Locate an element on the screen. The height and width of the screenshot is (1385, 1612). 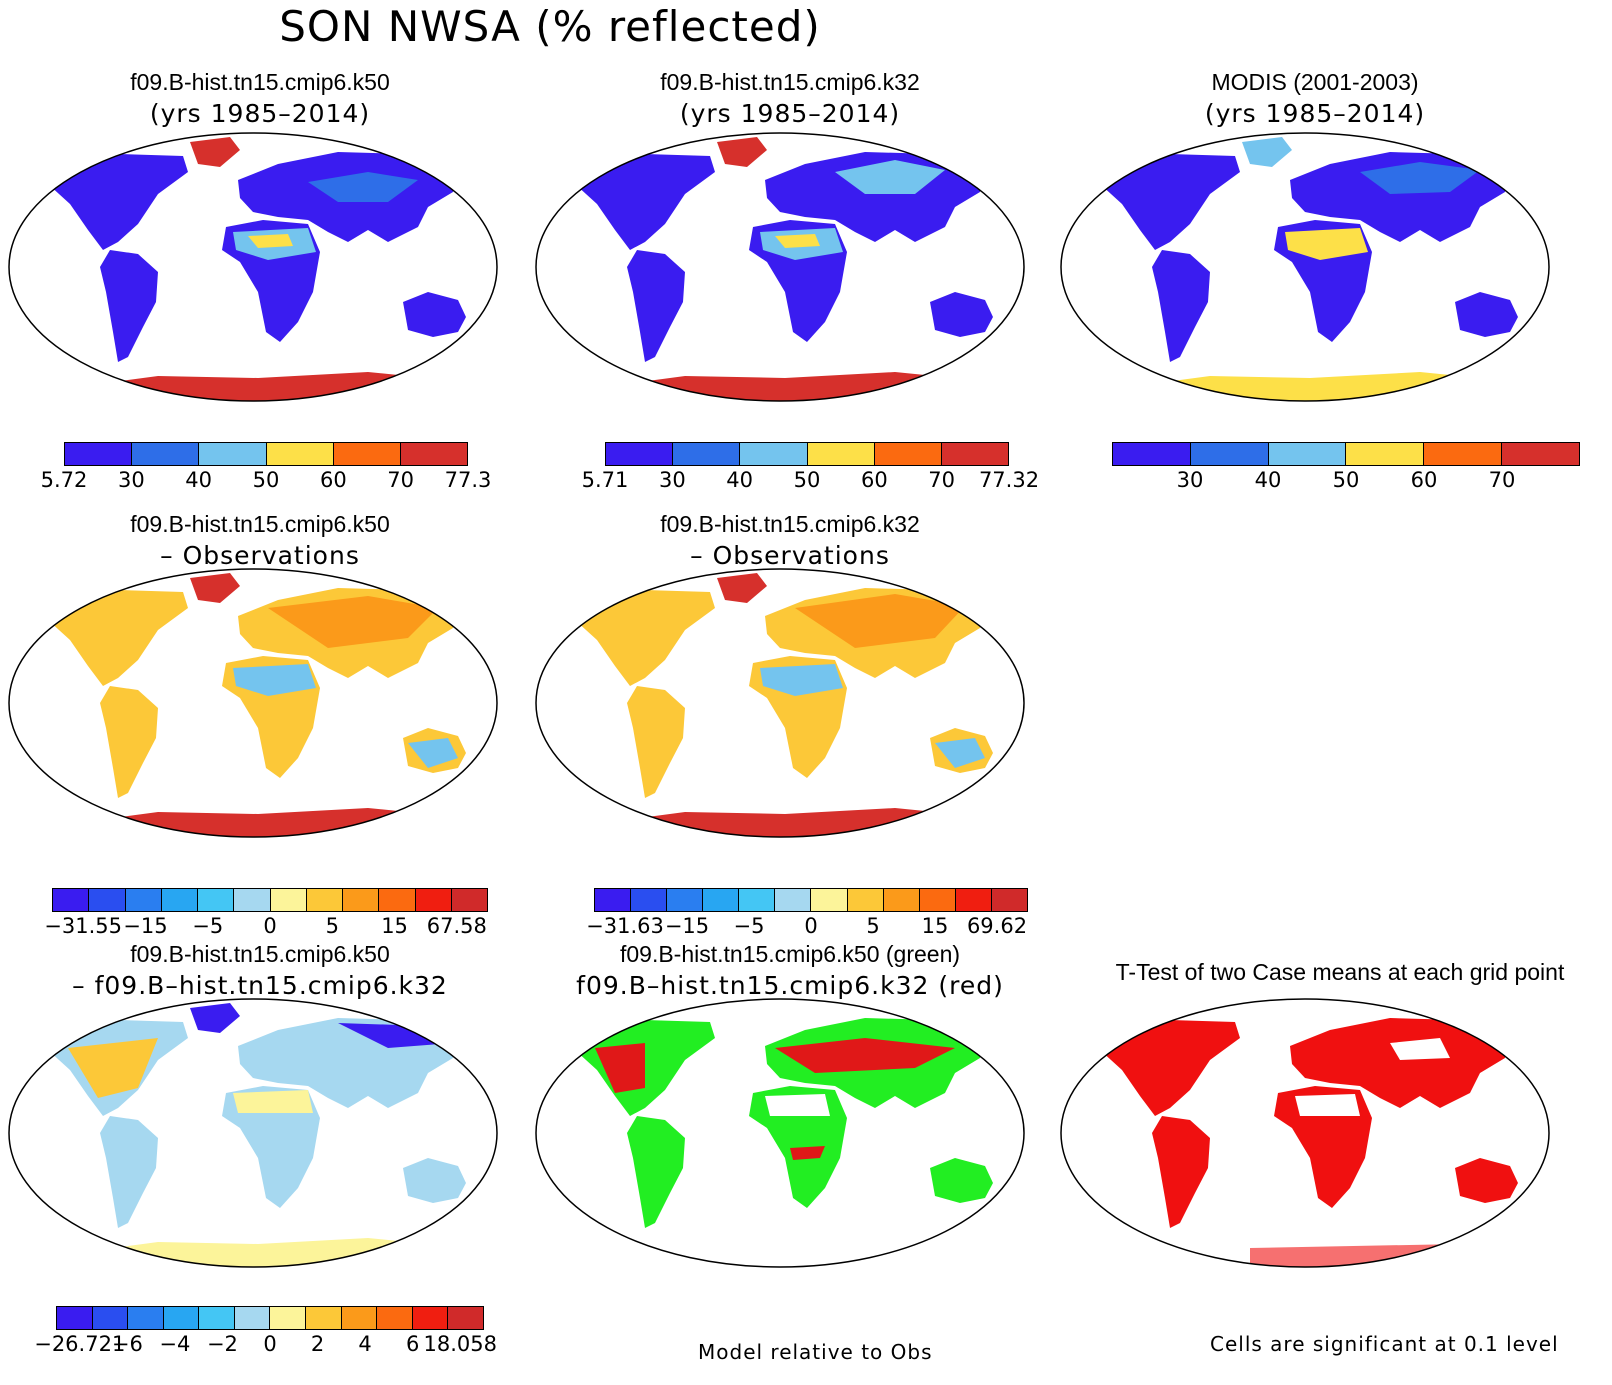
panel-title-3-line2: (yrs 1985–2014) is located at coordinates (1315, 113).